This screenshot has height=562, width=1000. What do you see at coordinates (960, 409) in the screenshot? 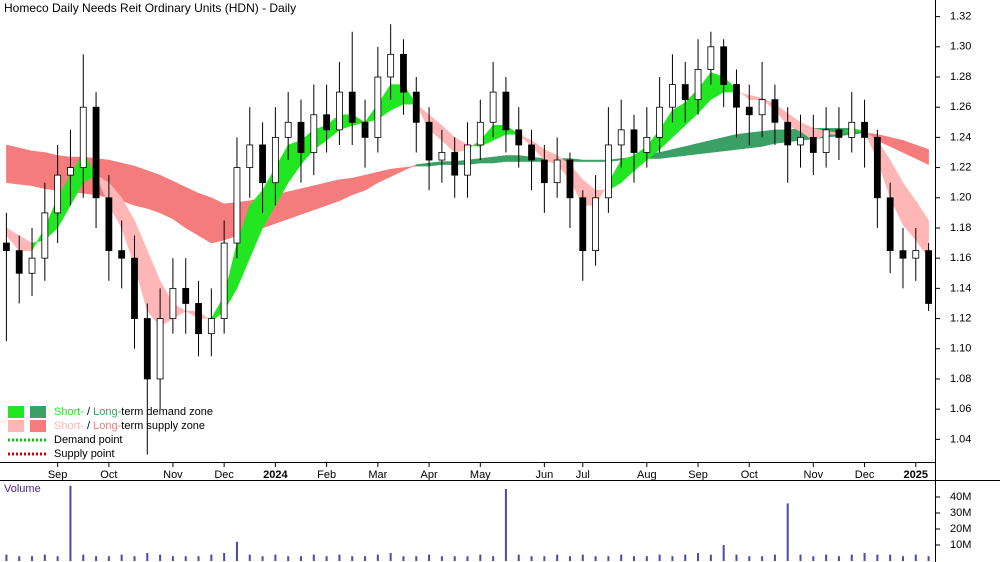
I see `y-tick-label: 1.06` at bounding box center [960, 409].